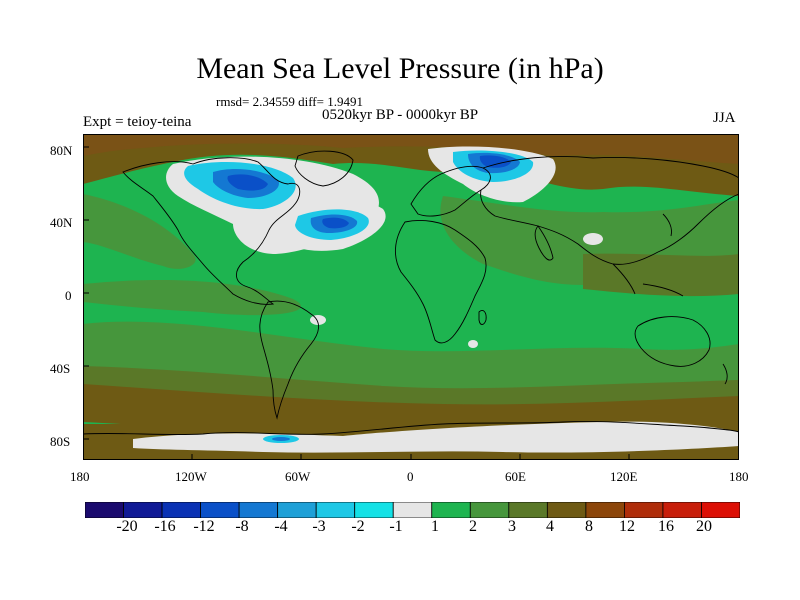  I want to click on colorbar-label: -4, so click(281, 526).